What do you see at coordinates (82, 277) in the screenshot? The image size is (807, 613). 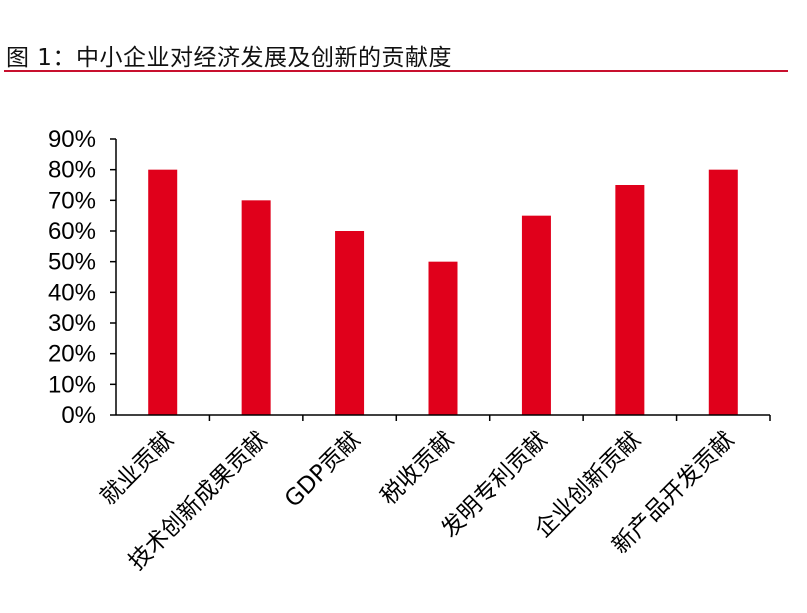 I see `y-axis: 0% 10% 20% 30% 40% 50% 60% 70% 80% 90%` at bounding box center [82, 277].